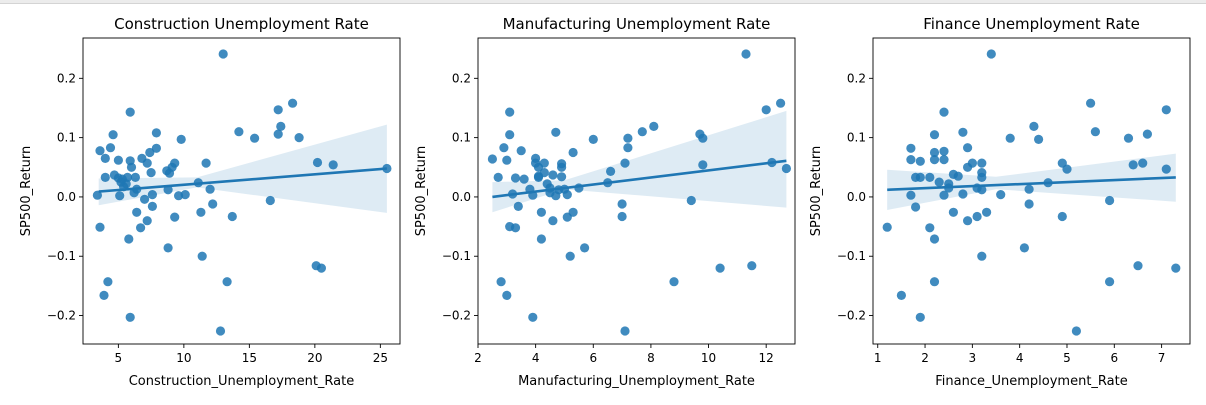 The height and width of the screenshot is (405, 1206). What do you see at coordinates (816, 191) in the screenshot?
I see `y-axis-label: SP500_Return` at bounding box center [816, 191].